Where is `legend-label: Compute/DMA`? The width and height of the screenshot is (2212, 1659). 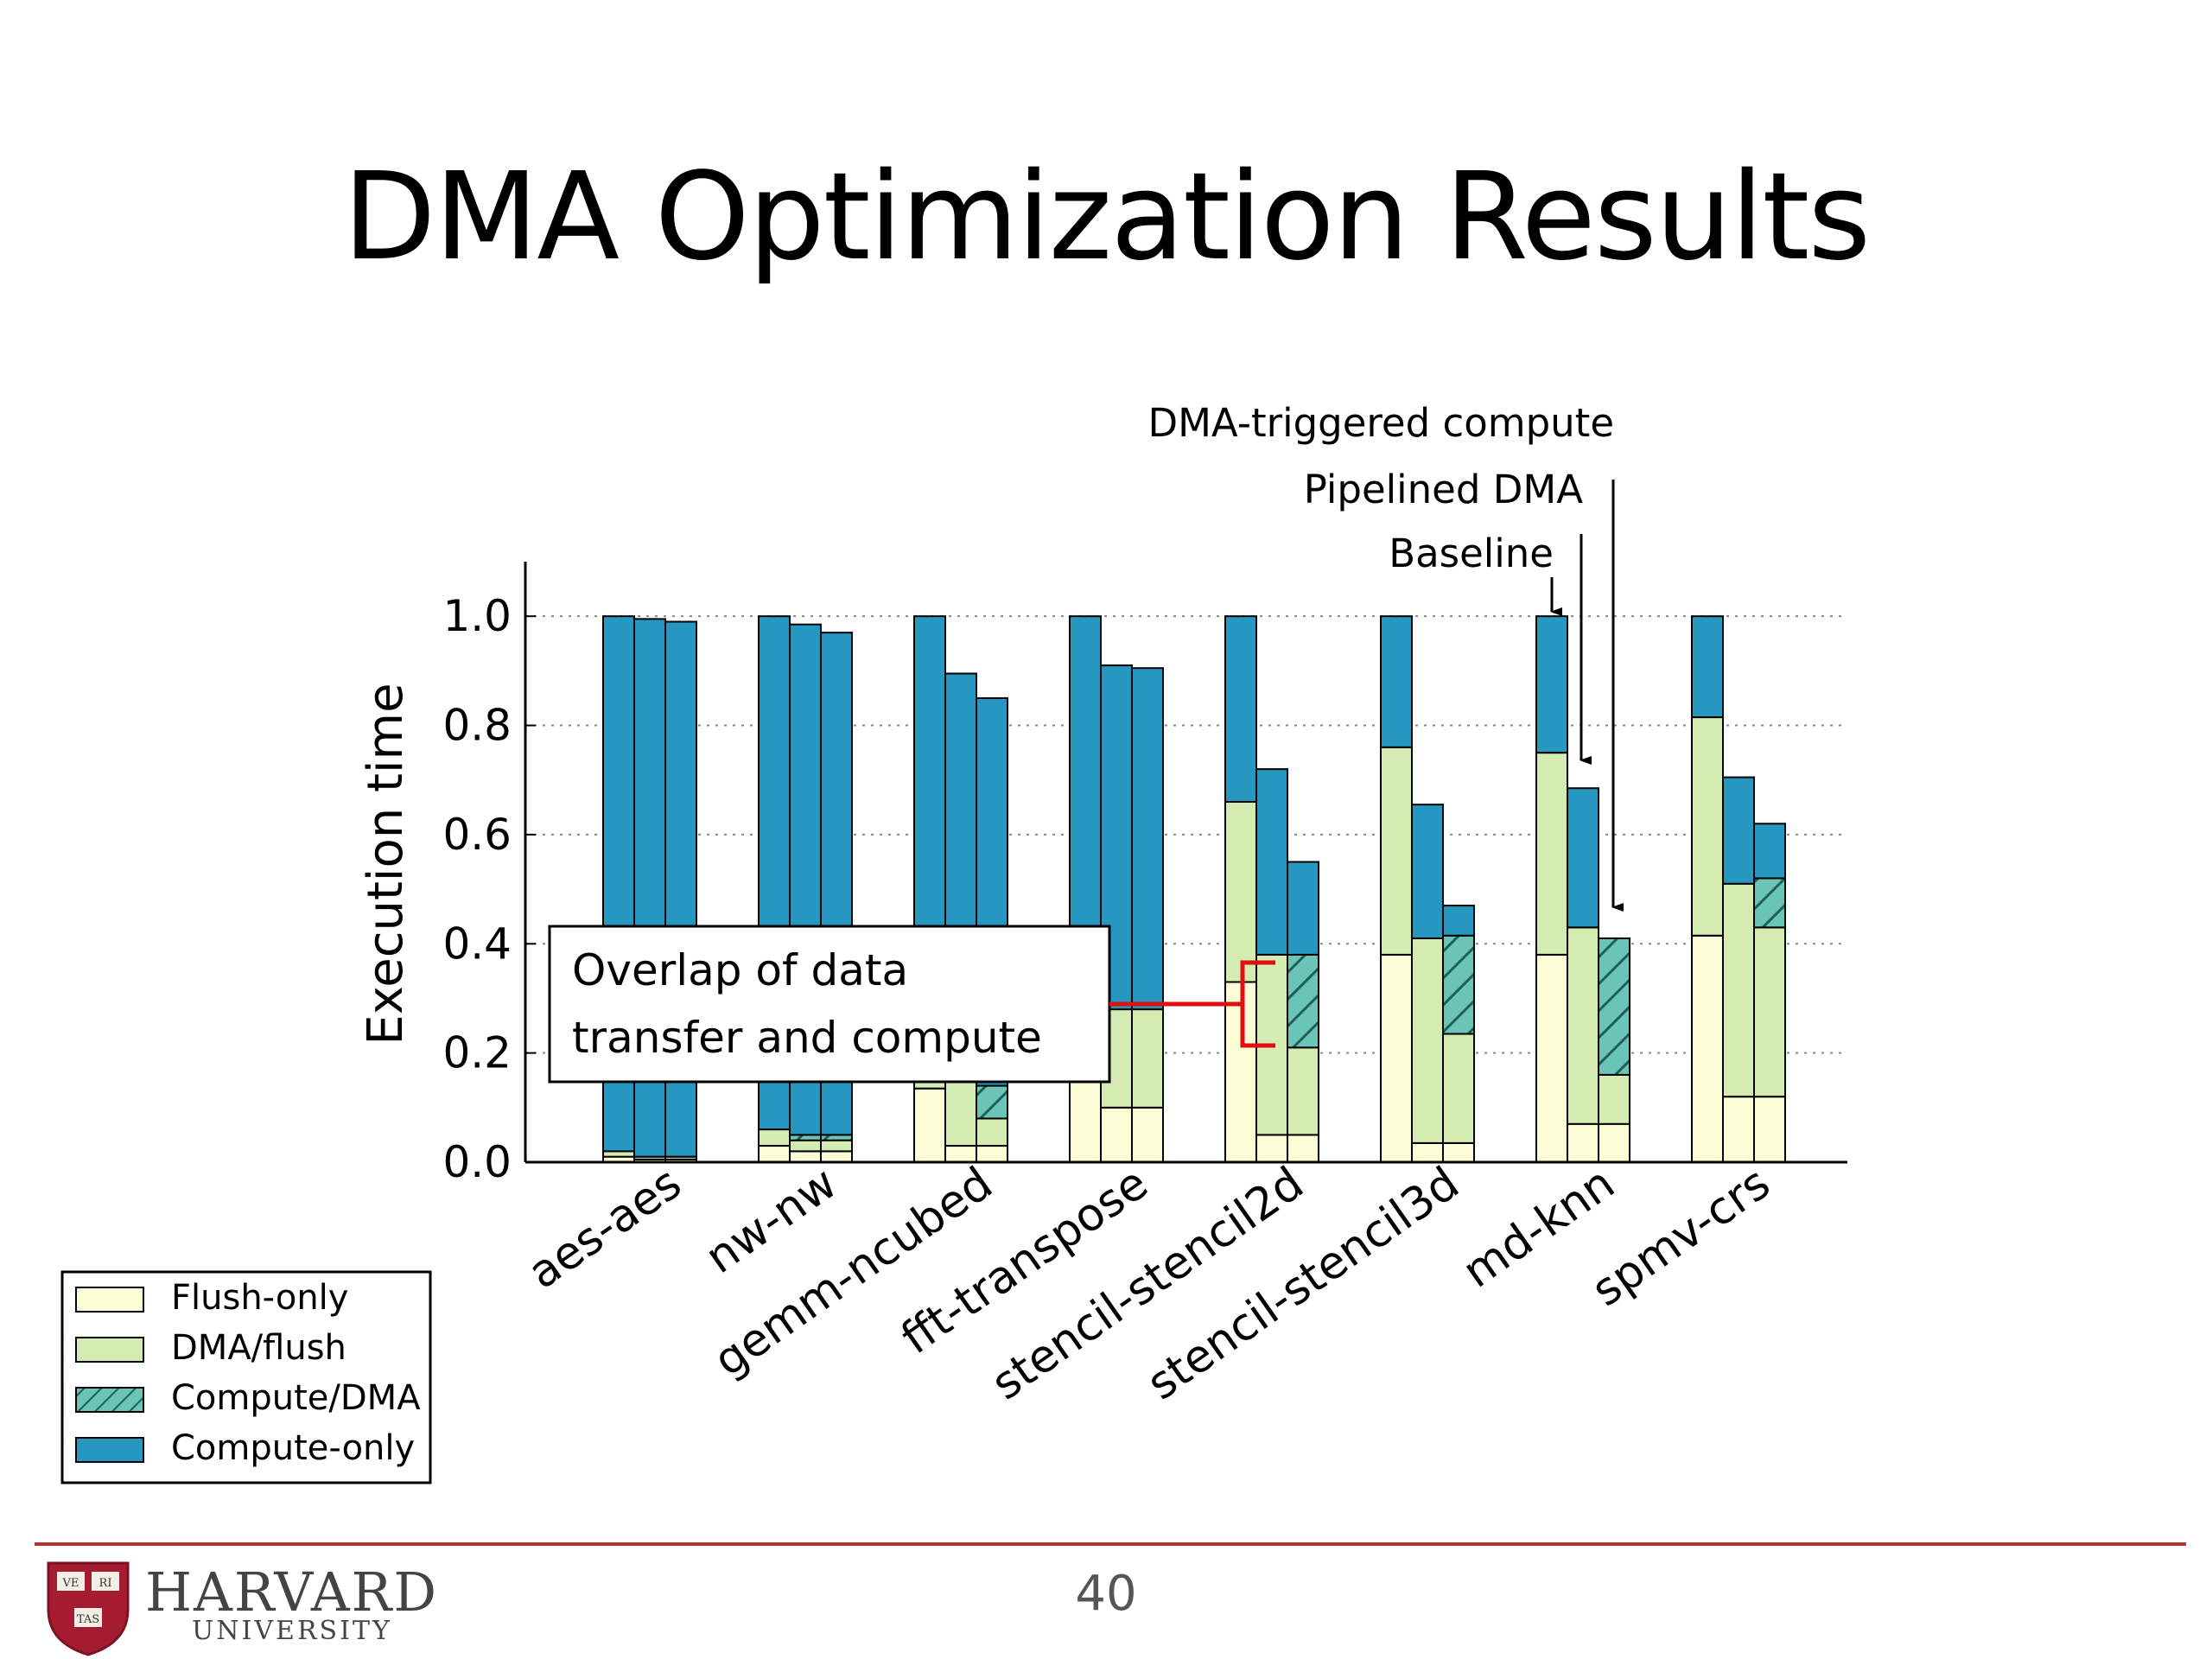 legend-label: Compute/DMA is located at coordinates (296, 1398).